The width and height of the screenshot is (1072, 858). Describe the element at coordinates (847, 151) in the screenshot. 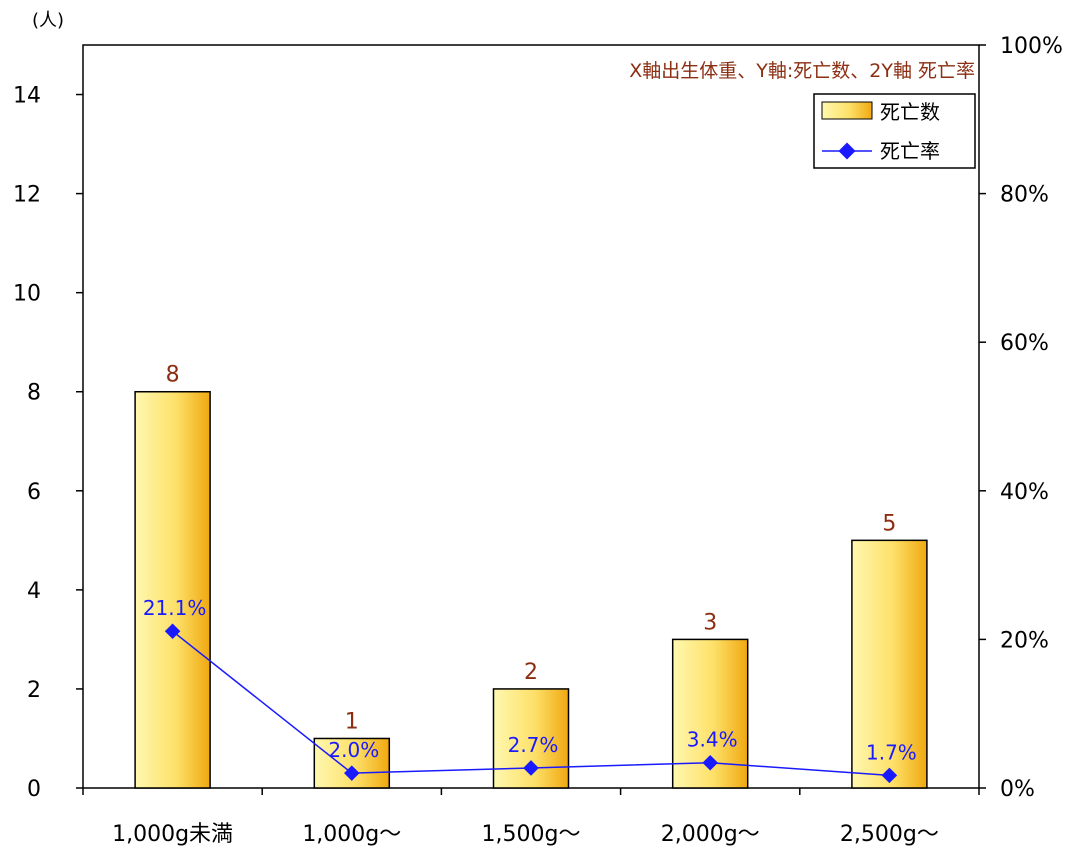

I see `legend-line-marker` at that location.